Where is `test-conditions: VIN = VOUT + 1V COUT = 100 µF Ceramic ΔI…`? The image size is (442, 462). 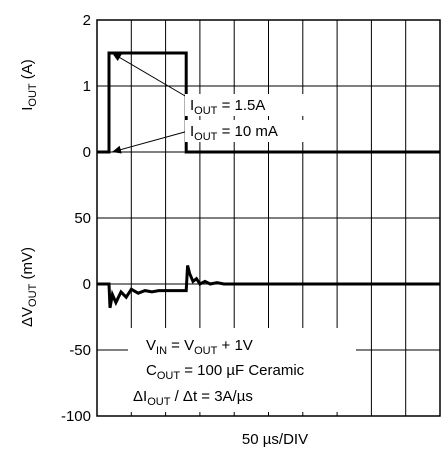
test-conditions: VIN = VOUT + 1V COUT = 100 µF Ceramic ΔI… is located at coordinates (242, 370).